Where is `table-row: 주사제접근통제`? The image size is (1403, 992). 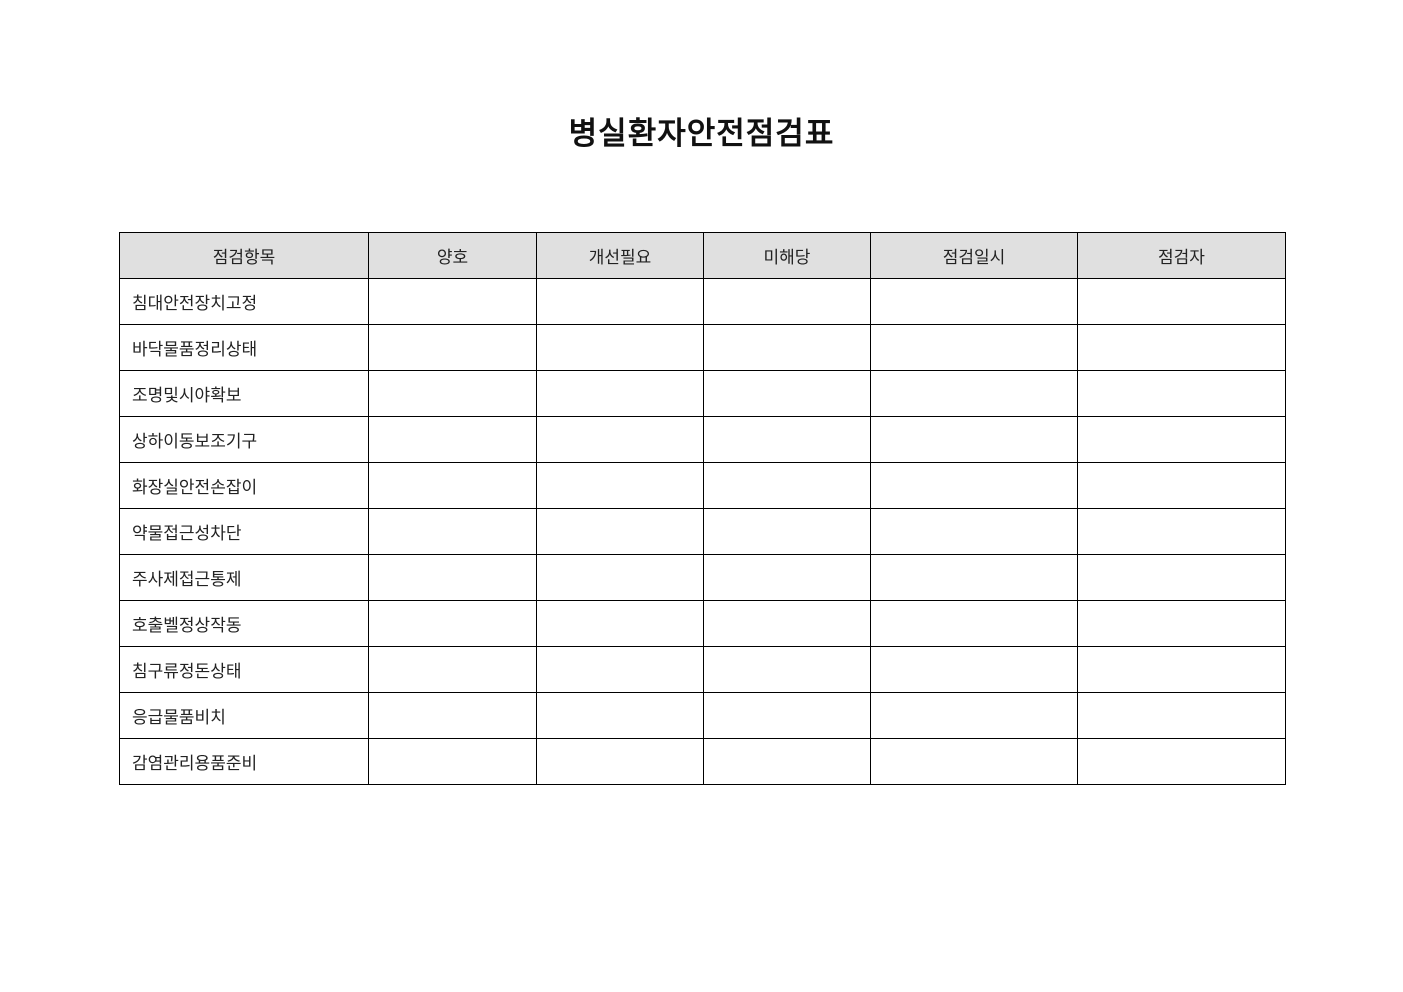 table-row: 주사제접근통제 is located at coordinates (702, 577).